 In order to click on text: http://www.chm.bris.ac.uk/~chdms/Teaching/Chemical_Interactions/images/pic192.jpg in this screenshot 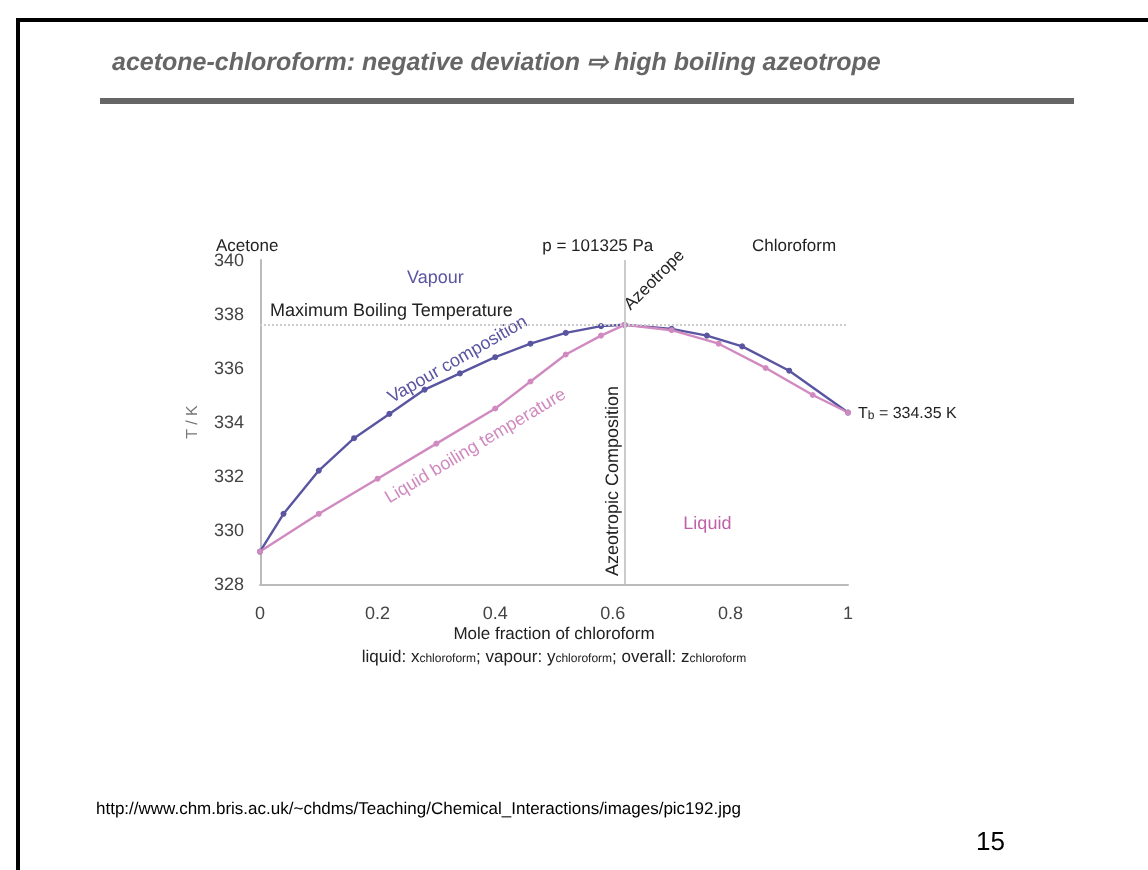, I will do `click(418, 808)`.